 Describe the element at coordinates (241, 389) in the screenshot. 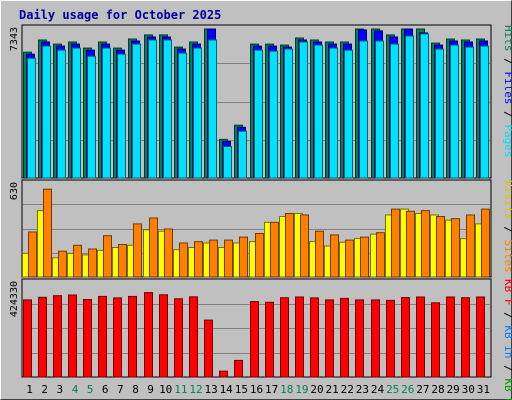

I see `day-label-15: 15` at that location.